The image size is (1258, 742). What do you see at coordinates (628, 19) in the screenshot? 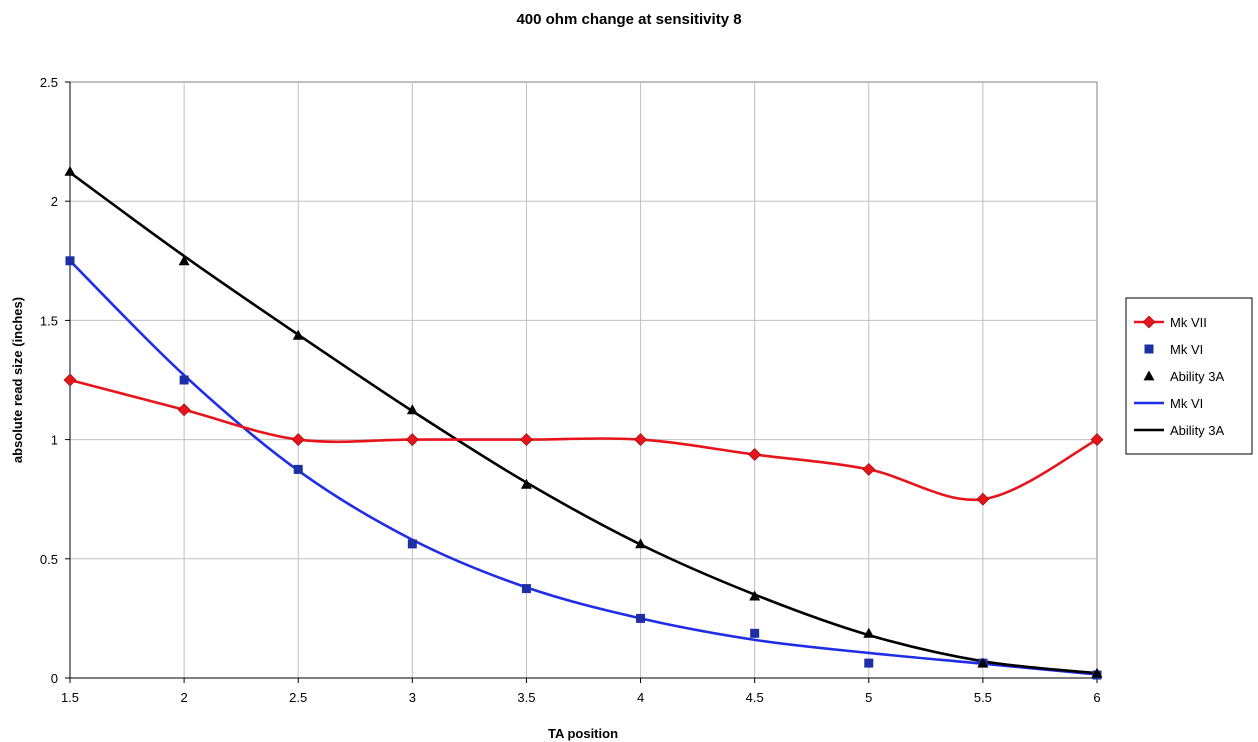
I see `chart-title: 400 ohm change at sensitivity 8` at bounding box center [628, 19].